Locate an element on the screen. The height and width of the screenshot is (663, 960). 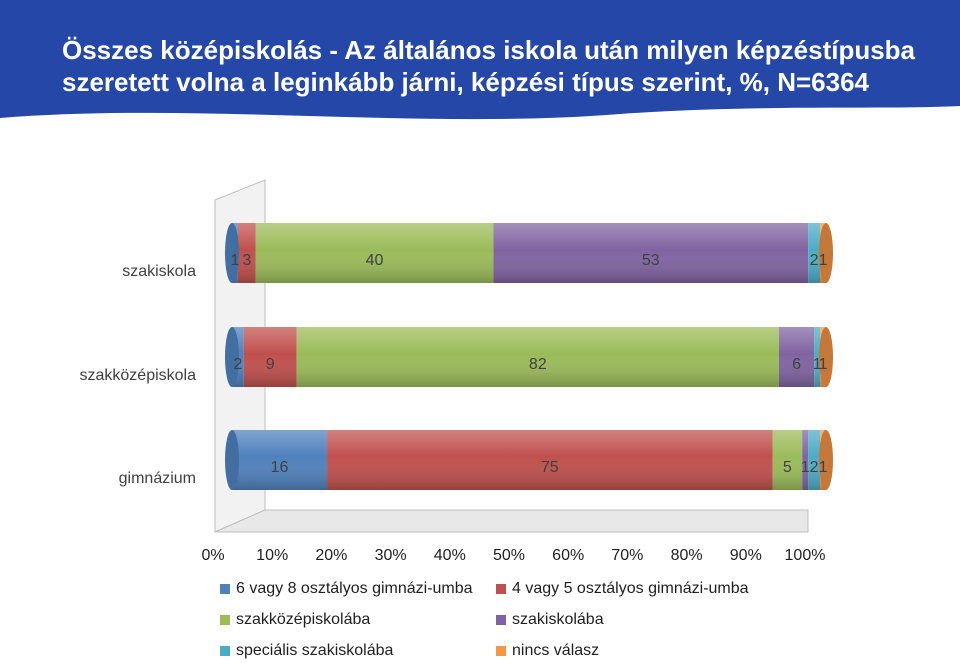
legend-item: 4 vagy 5 osztályos gimnázi-umba is located at coordinates (646, 589).